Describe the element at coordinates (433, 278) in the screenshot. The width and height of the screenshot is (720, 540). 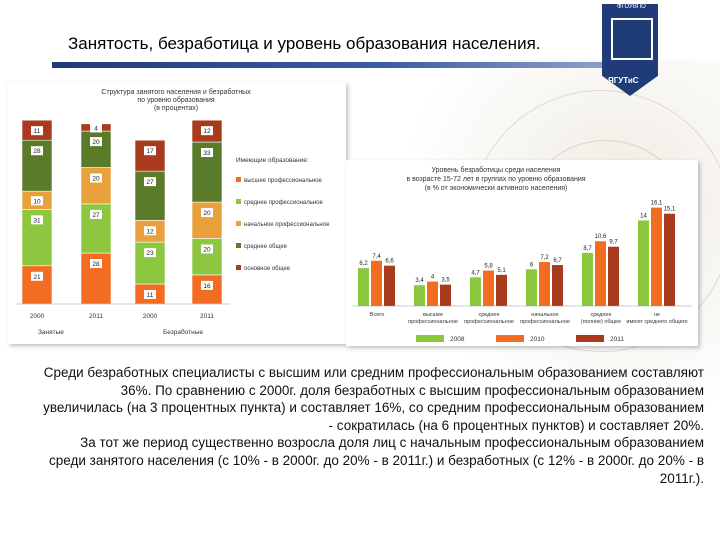
I see `data-label: 4` at that location.